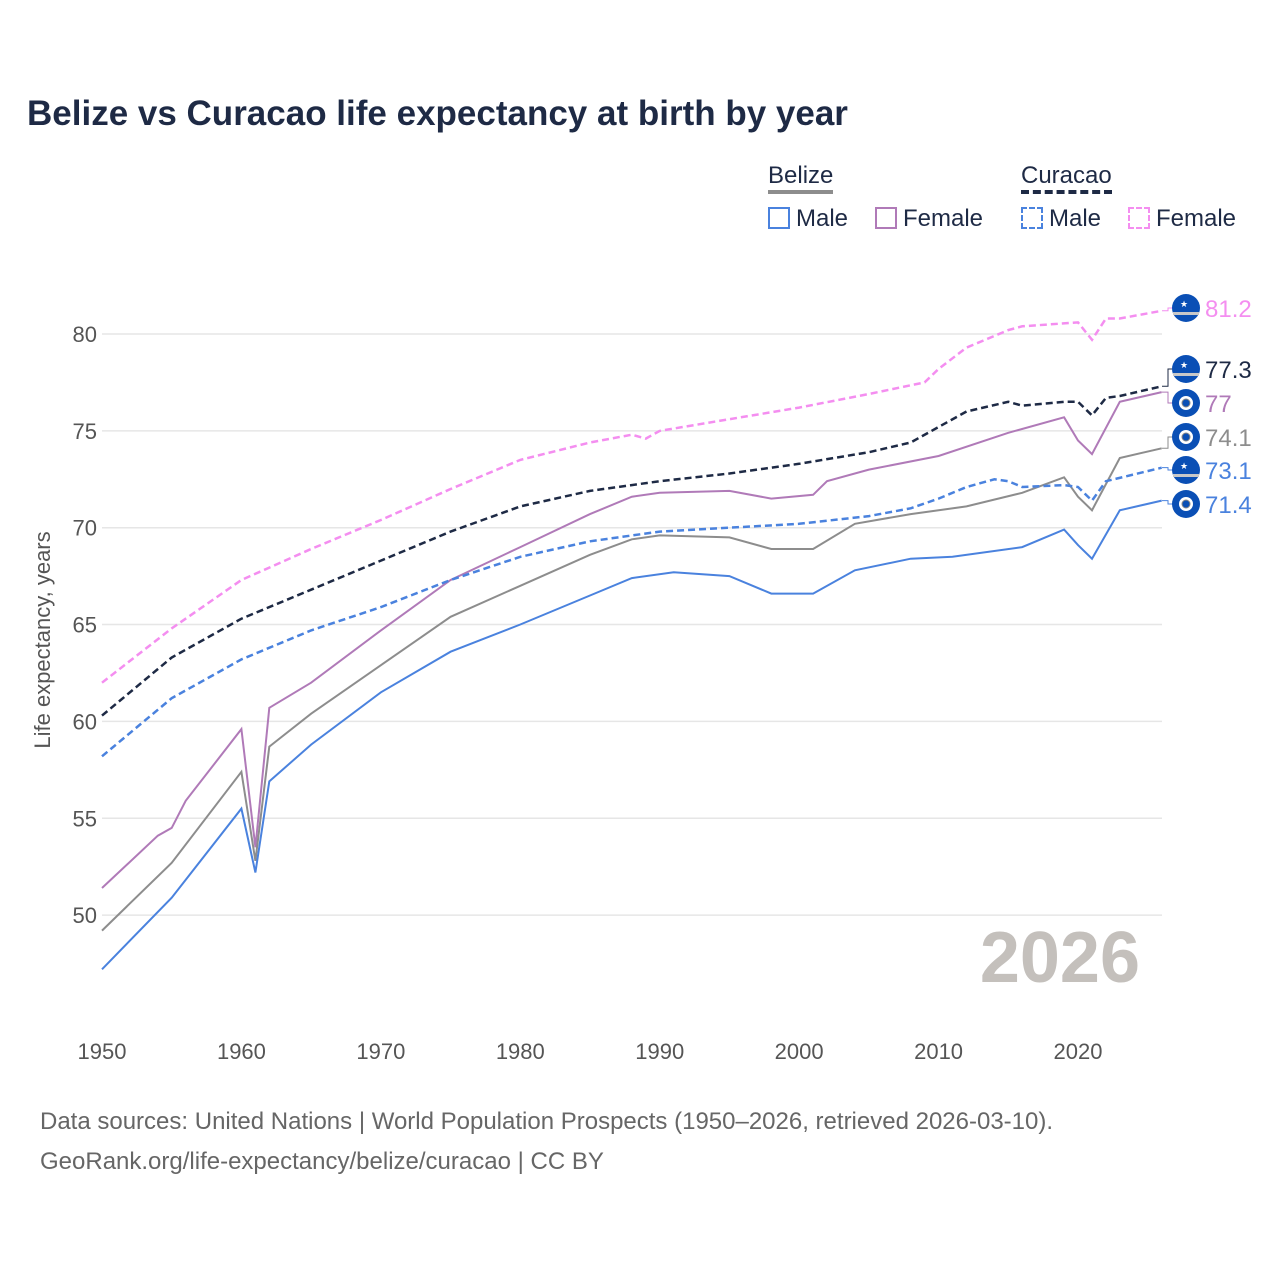 The width and height of the screenshot is (1280, 1280). What do you see at coordinates (1066, 178) in the screenshot?
I see `legend-group-curacao: Curacao` at bounding box center [1066, 178].